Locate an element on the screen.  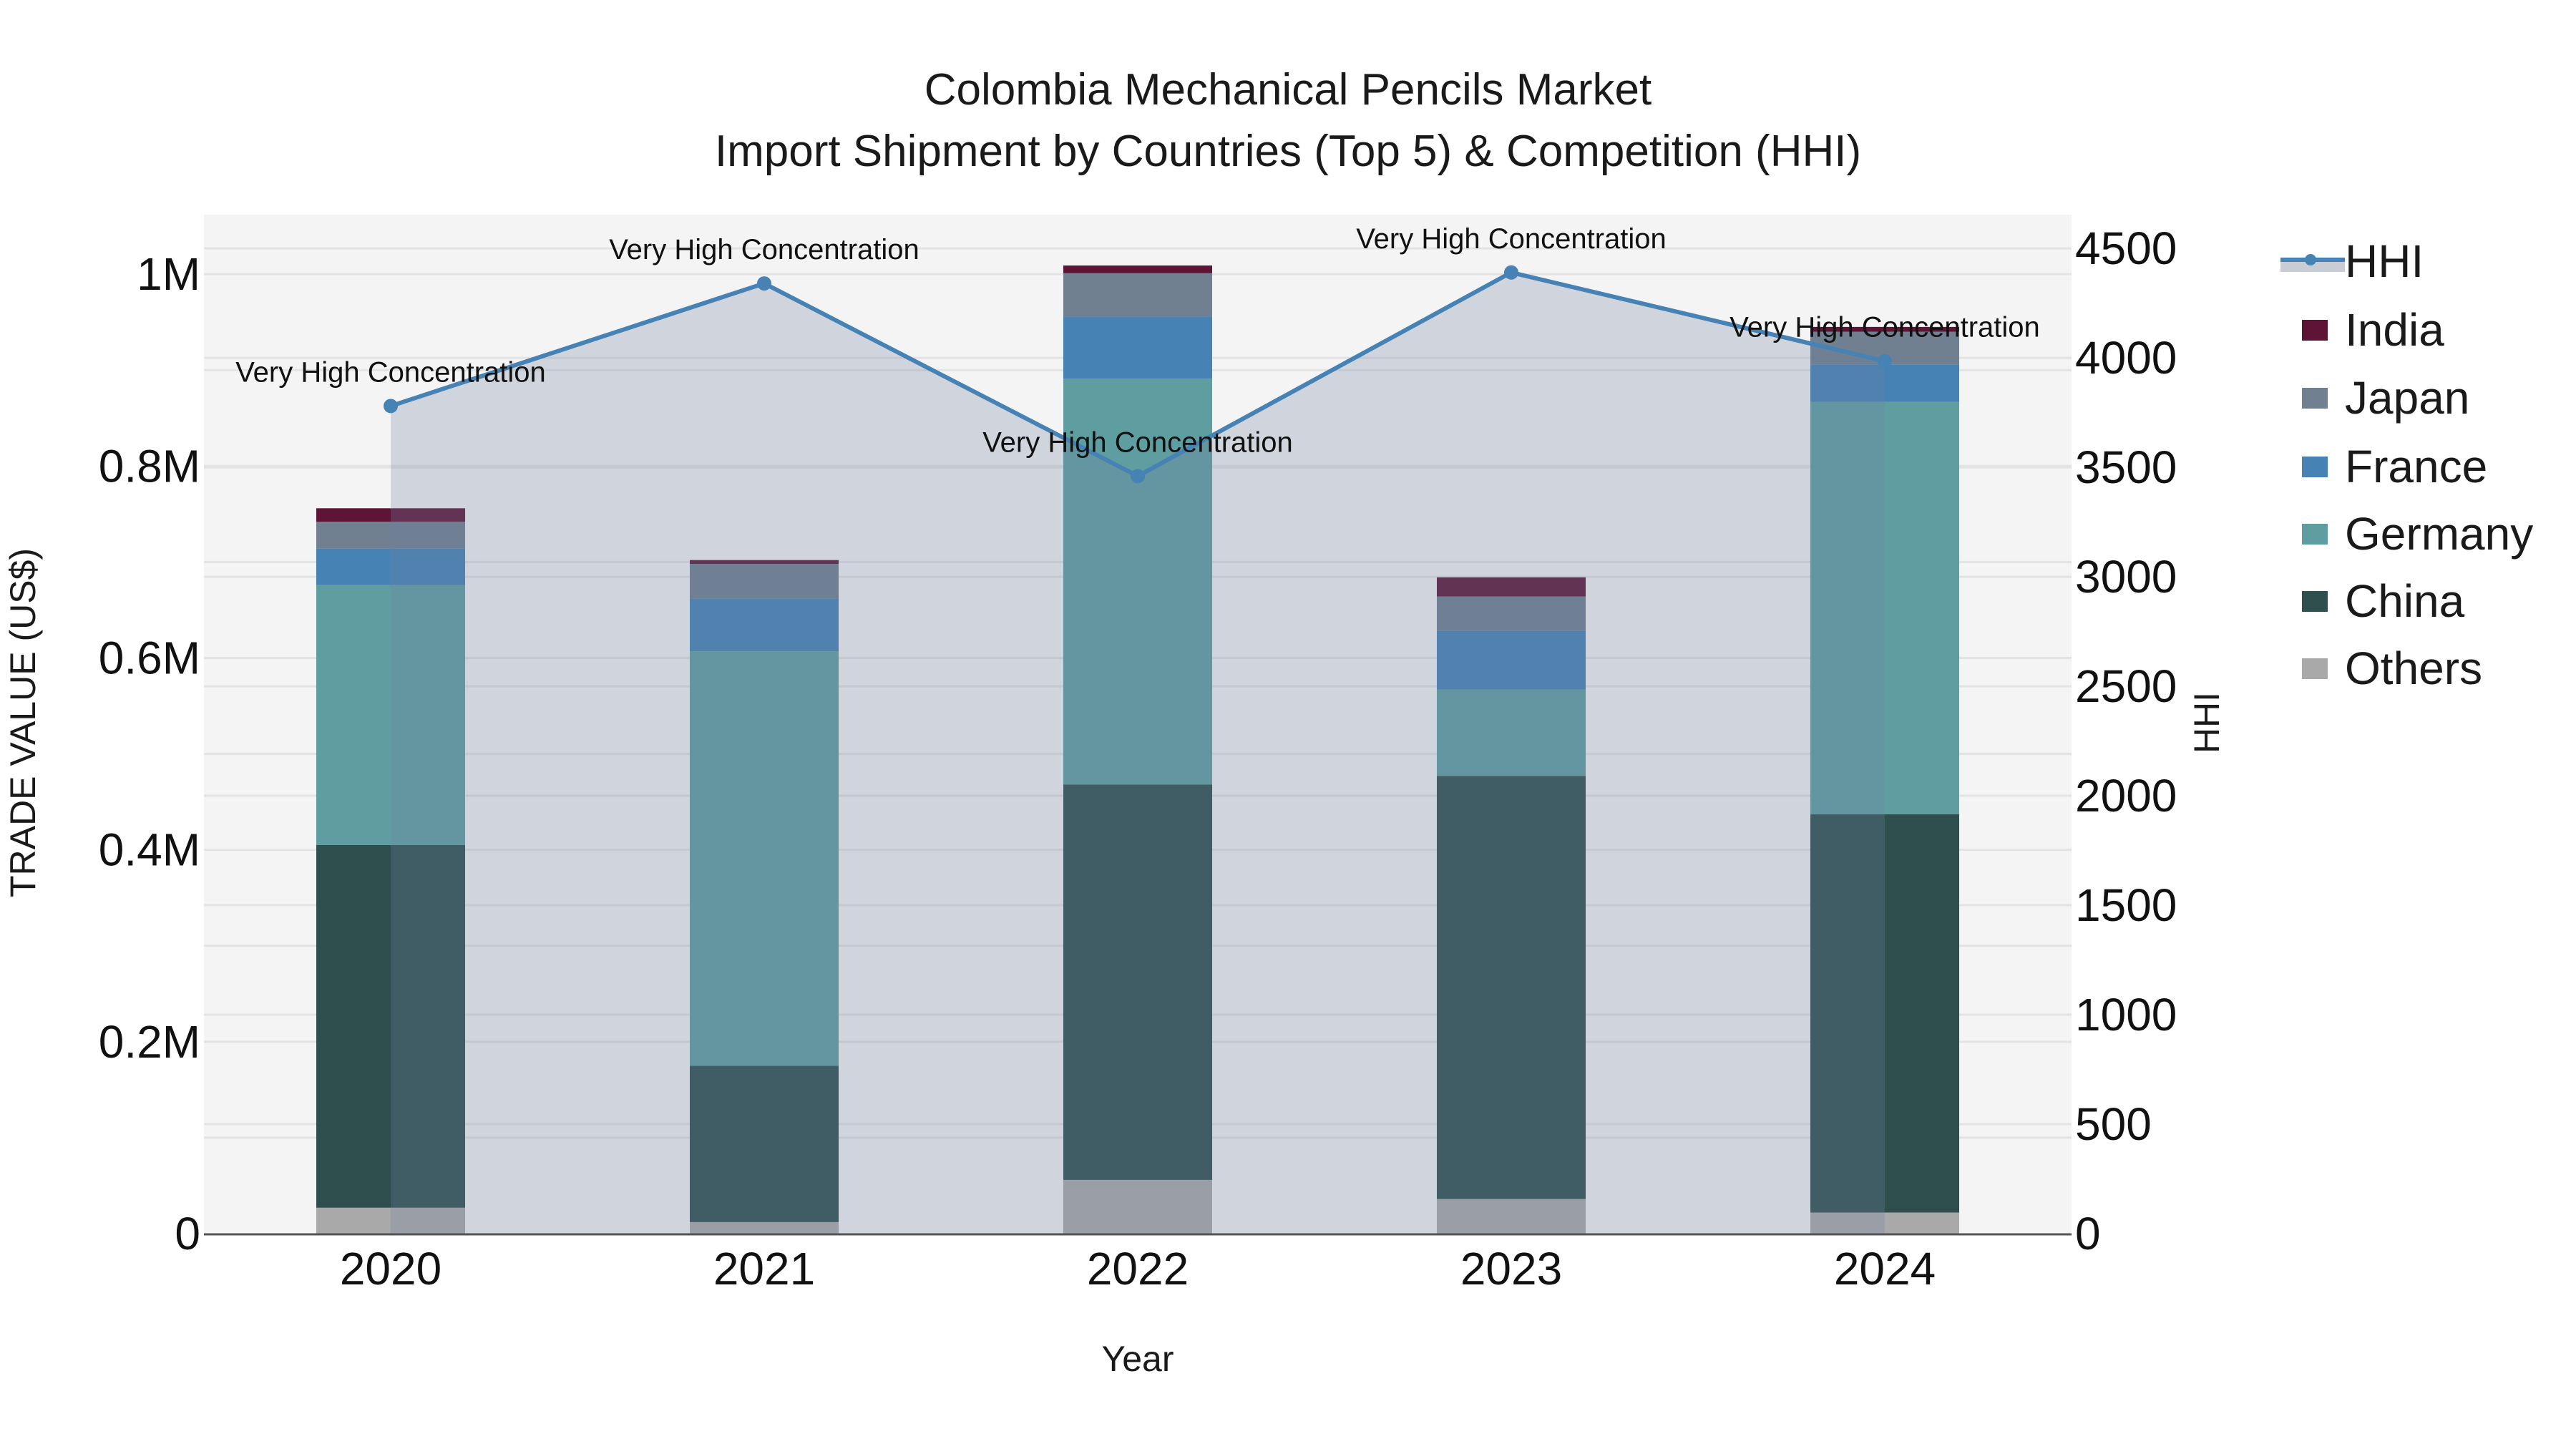
legend-label: Germany is located at coordinates (2439, 534).